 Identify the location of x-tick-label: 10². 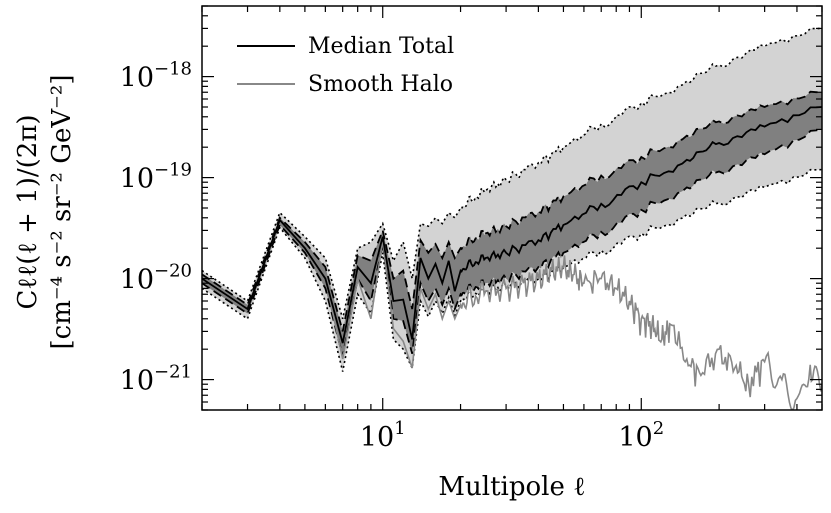
(641, 435).